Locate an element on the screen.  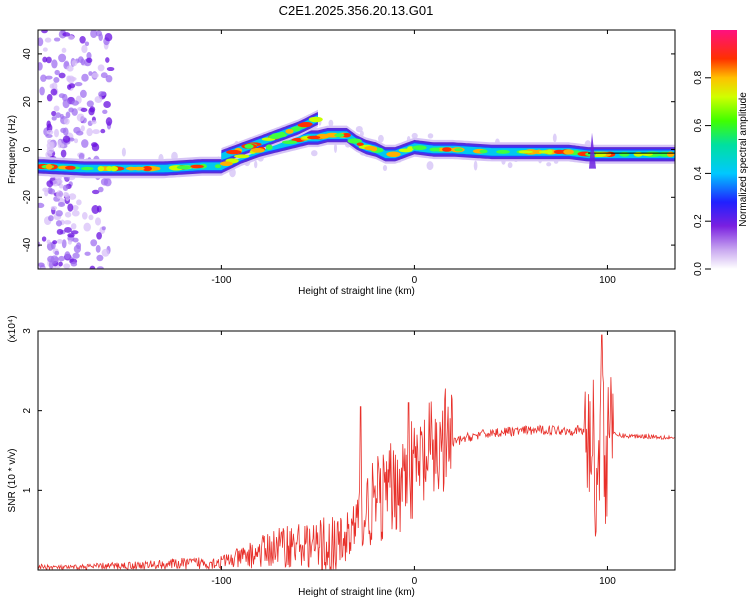
colorbar-tick-label: 0.8 is located at coordinates (698, 77).